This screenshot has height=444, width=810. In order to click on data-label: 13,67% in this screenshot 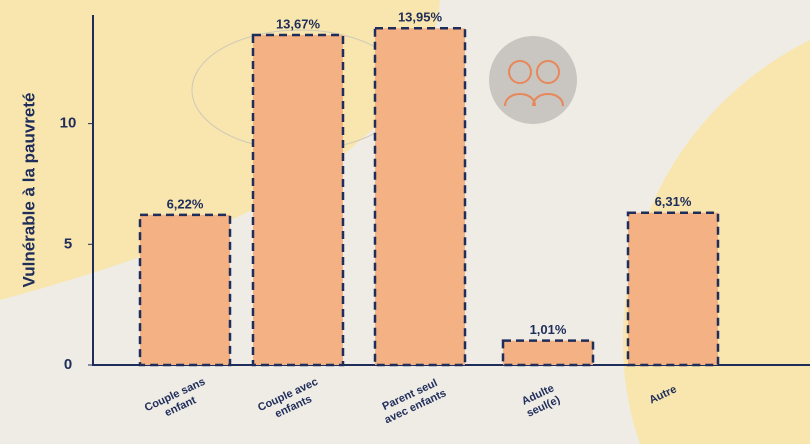, I will do `click(298, 23)`.